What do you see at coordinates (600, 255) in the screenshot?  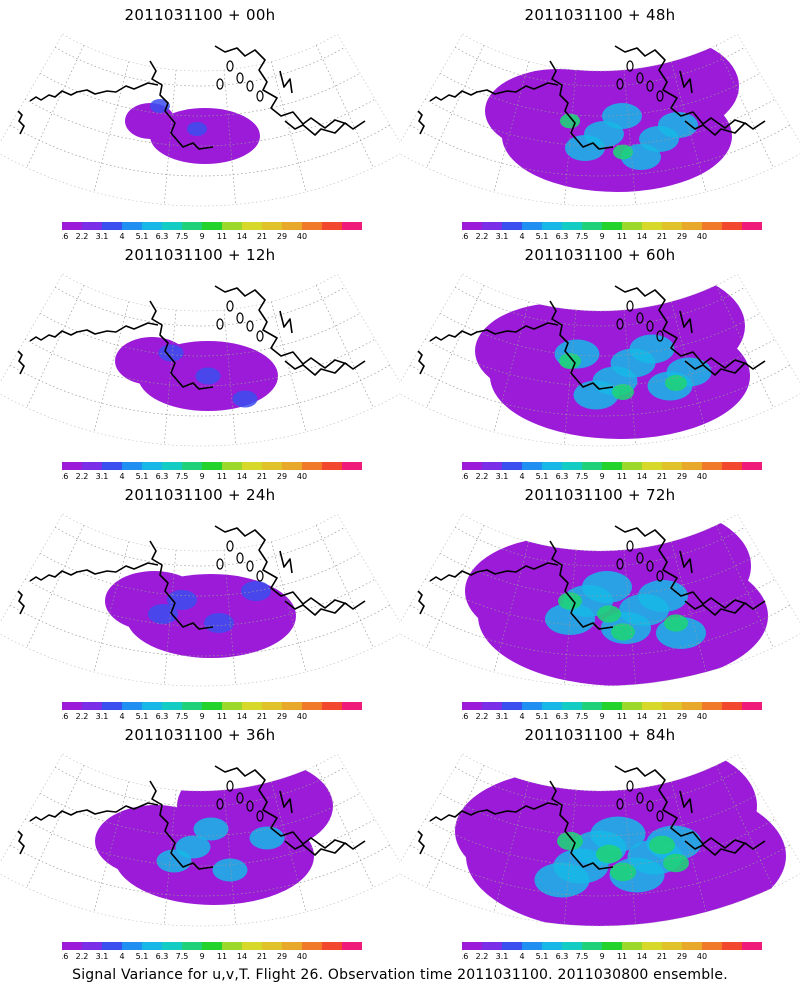 I see `panel-title: 2011031100 + 60h` at bounding box center [600, 255].